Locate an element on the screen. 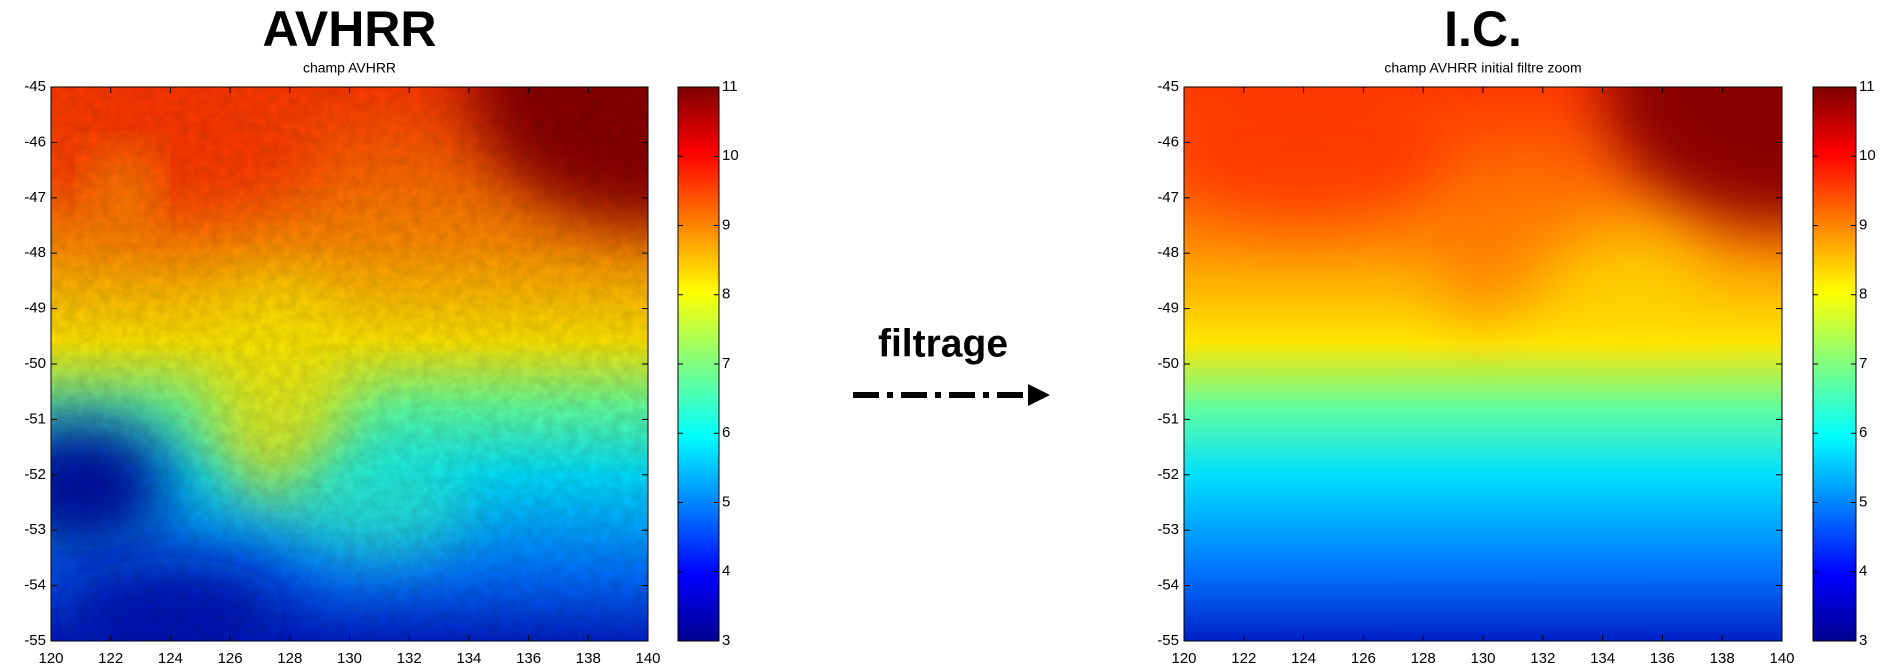  arrow-head is located at coordinates (1039, 395).